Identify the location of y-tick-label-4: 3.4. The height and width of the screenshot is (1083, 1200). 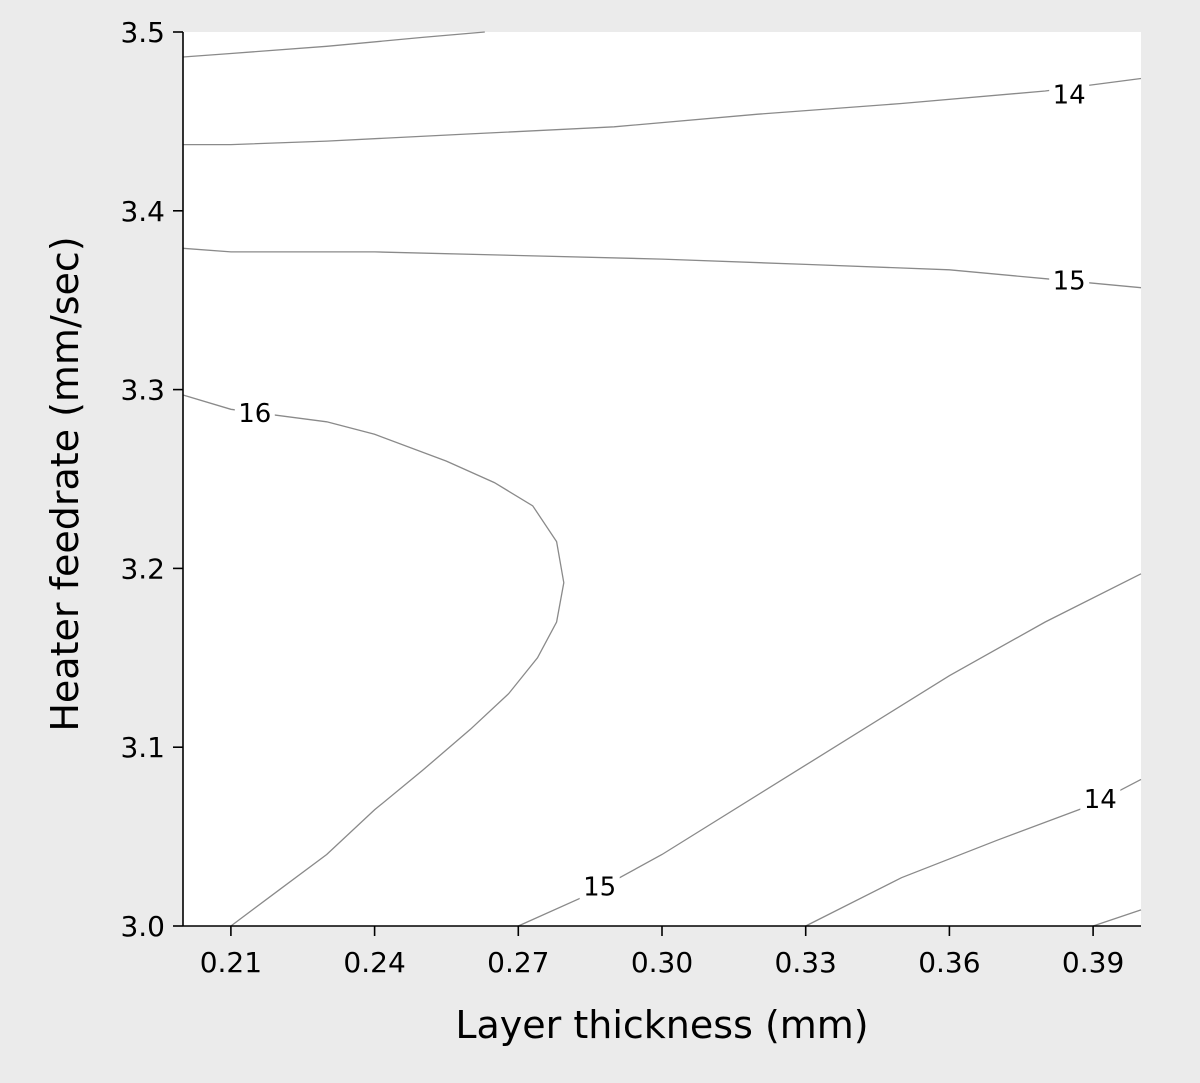
(142, 211).